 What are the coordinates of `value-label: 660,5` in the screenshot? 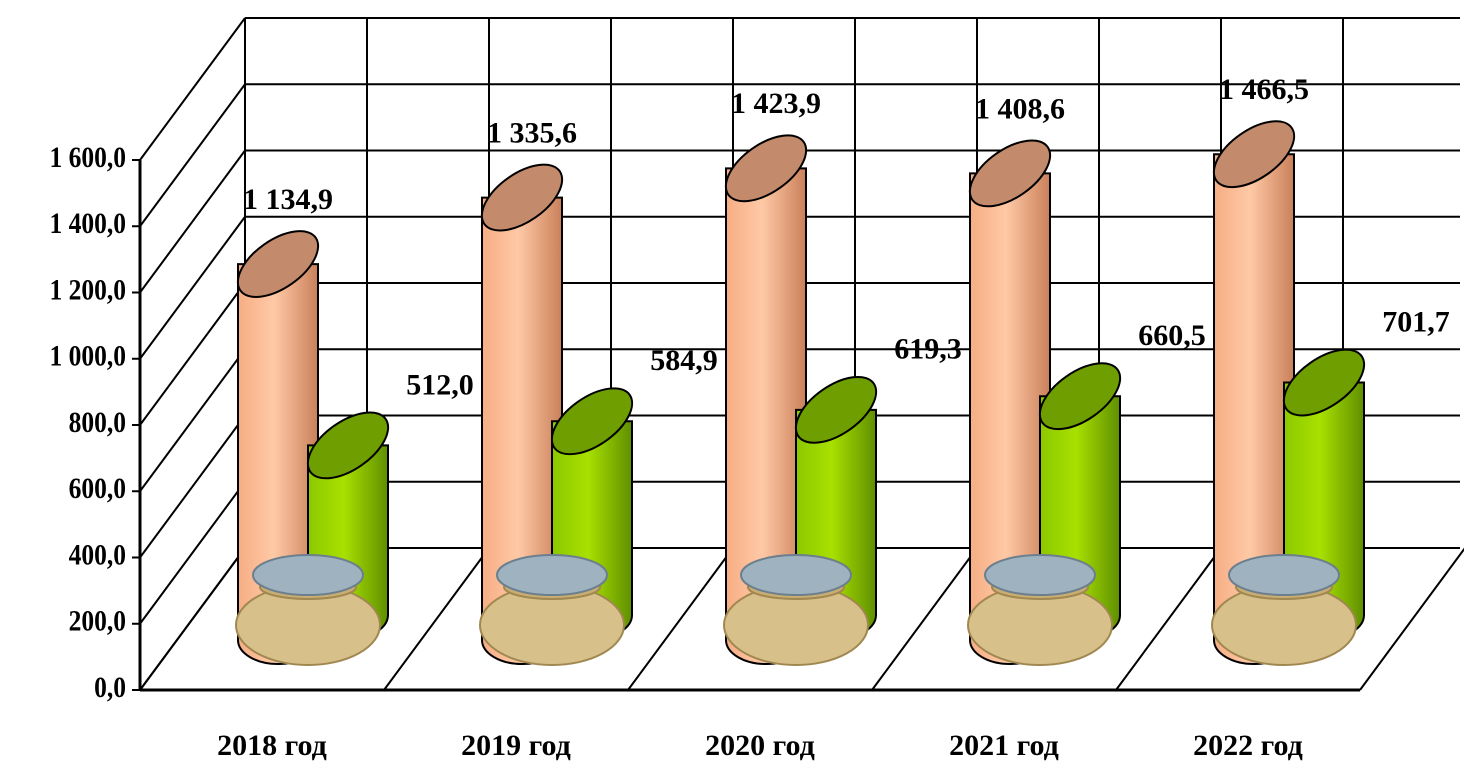 It's located at (1172, 335).